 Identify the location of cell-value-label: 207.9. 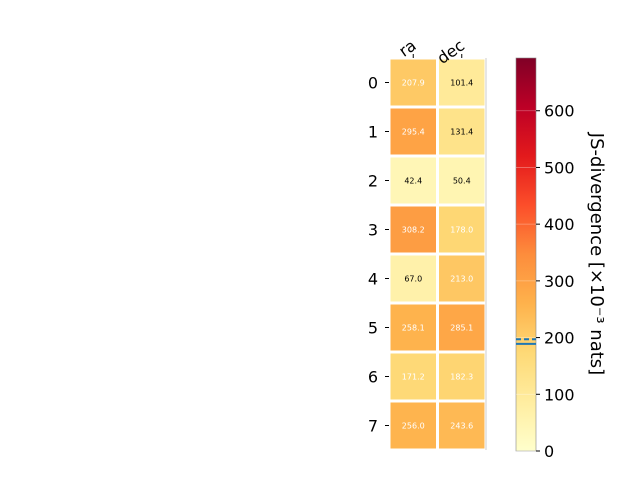
(413, 83).